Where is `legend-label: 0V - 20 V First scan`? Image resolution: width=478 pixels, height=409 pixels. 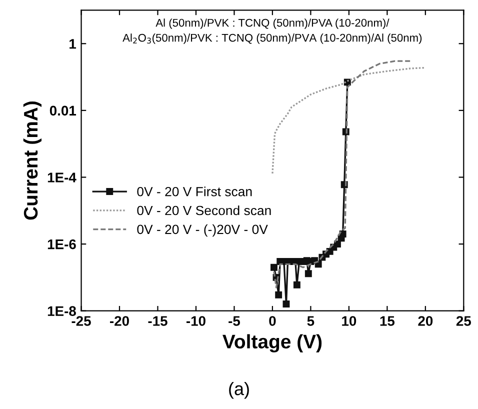 legend-label: 0V - 20 V First scan is located at coordinates (194, 191).